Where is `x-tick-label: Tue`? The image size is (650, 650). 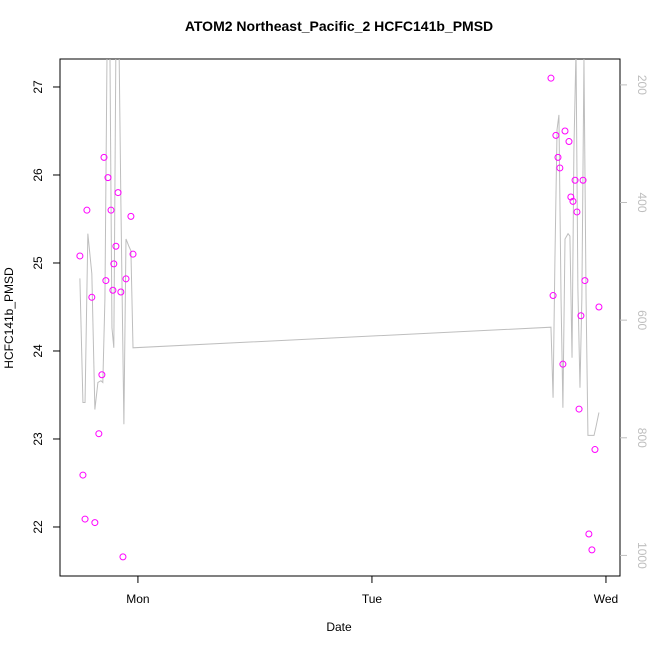 x-tick-label: Tue is located at coordinates (372, 599).